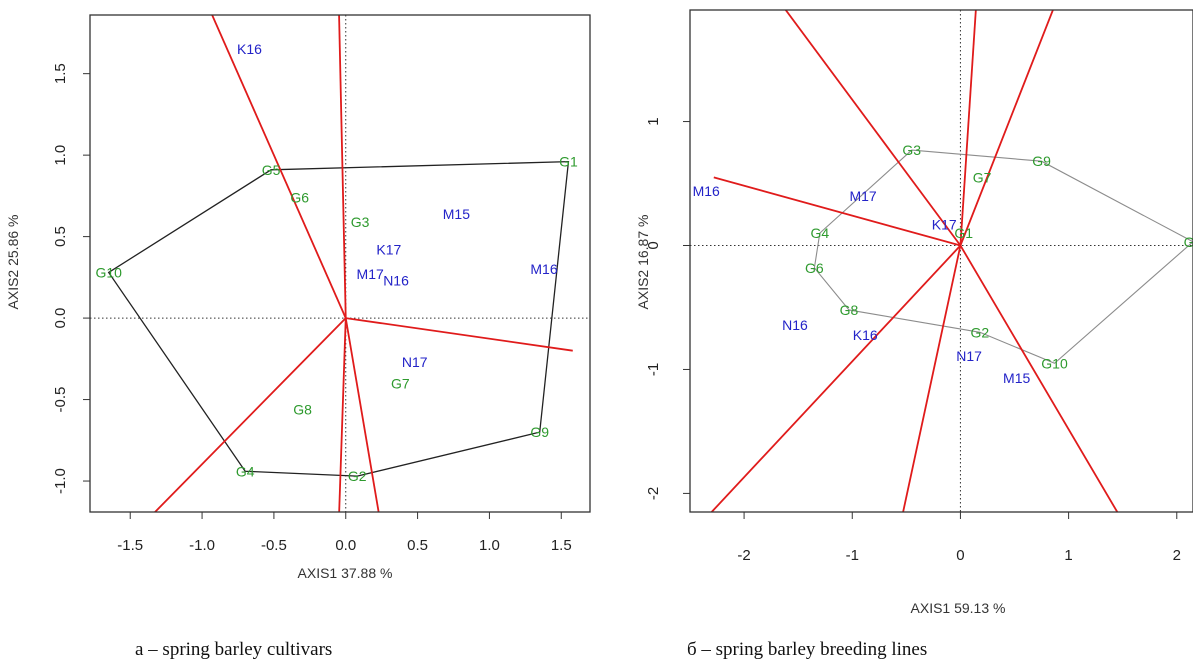 The height and width of the screenshot is (672, 1193). I want to click on y-axis-label: AXIS2 16.87 %, so click(643, 262).